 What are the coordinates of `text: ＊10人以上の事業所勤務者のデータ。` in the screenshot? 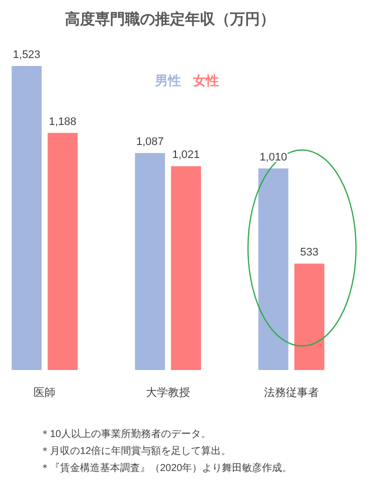 It's located at (126, 434).